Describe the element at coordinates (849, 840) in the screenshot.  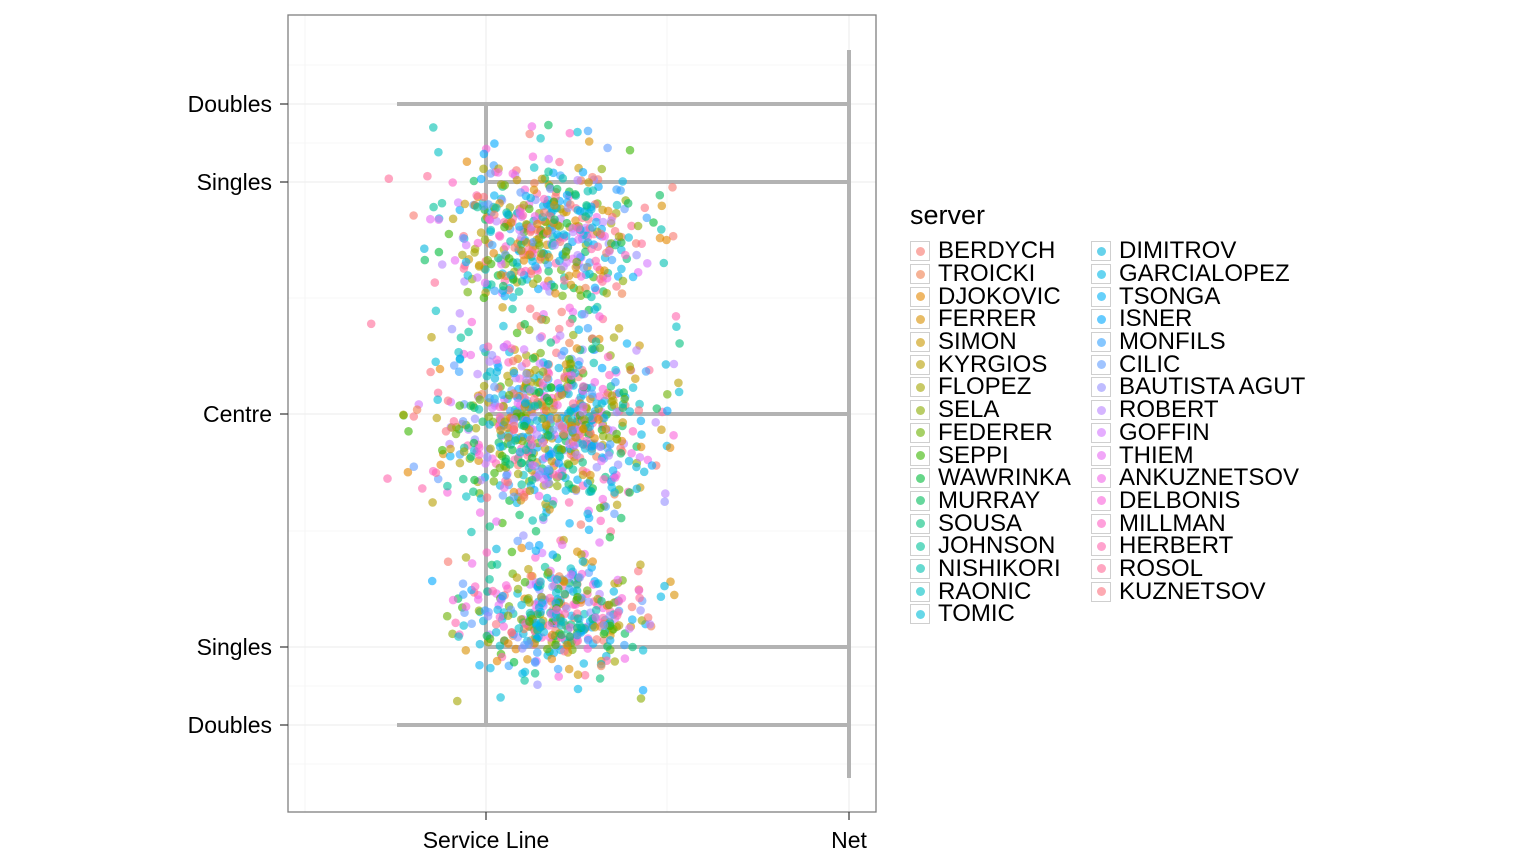
I see `x-tick-label: Net` at that location.